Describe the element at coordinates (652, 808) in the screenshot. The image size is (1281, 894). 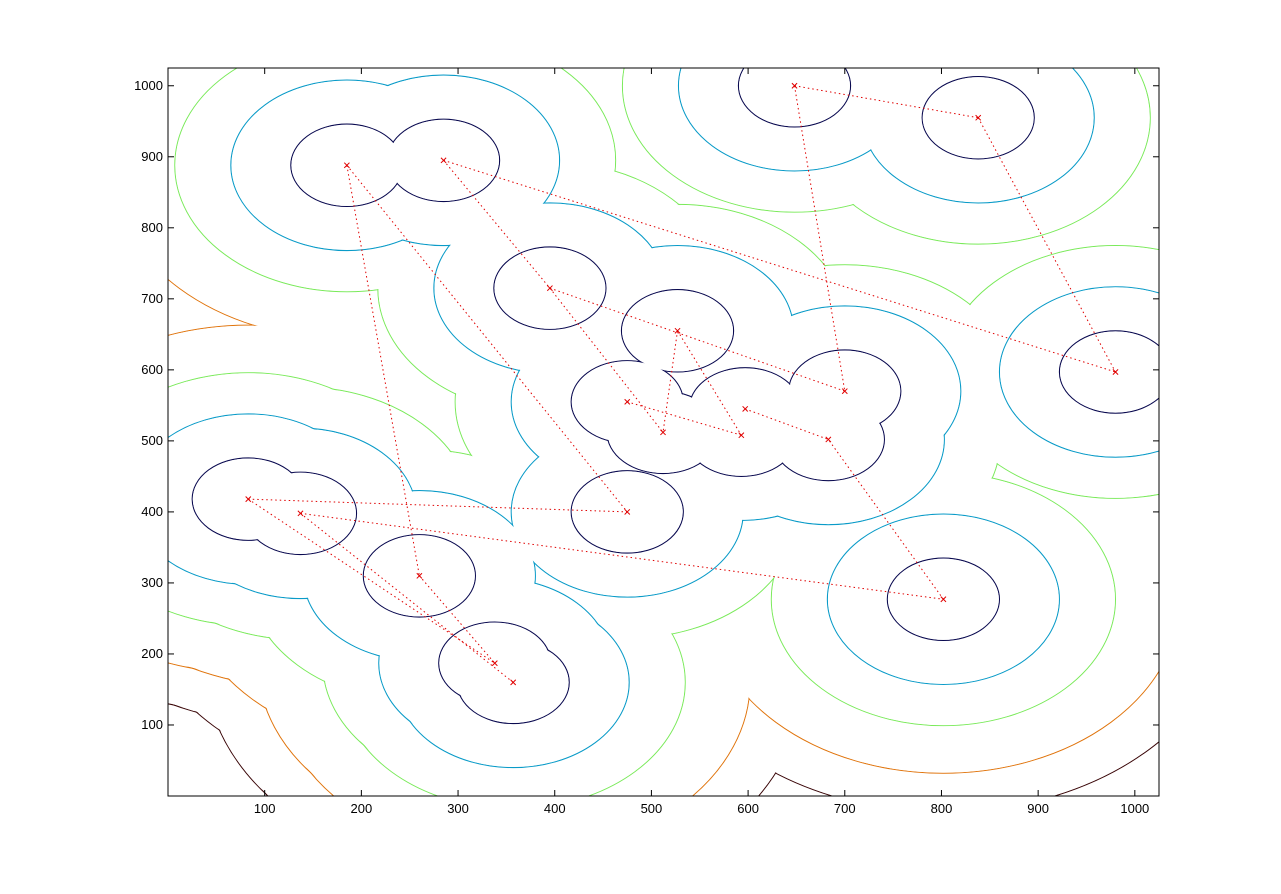
I see `x-tick-label: 500` at that location.